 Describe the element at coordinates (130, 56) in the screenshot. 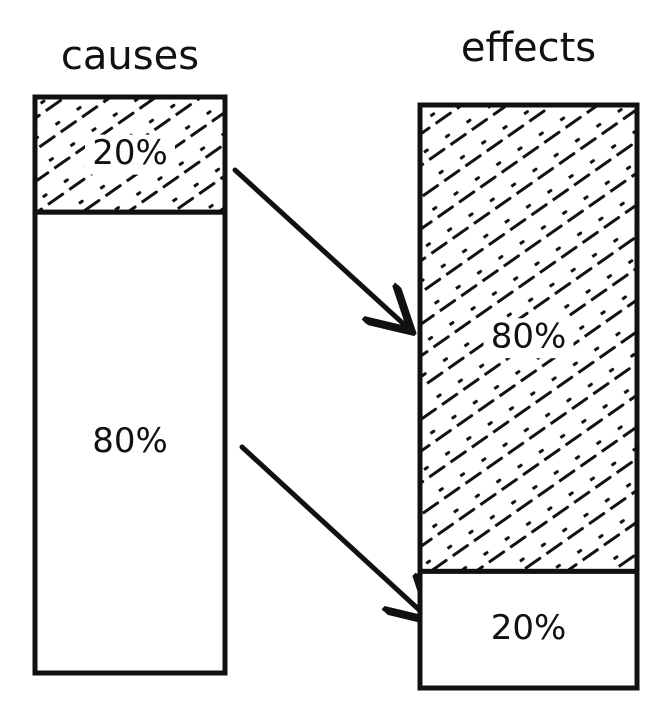

I see `column-title: causes` at that location.